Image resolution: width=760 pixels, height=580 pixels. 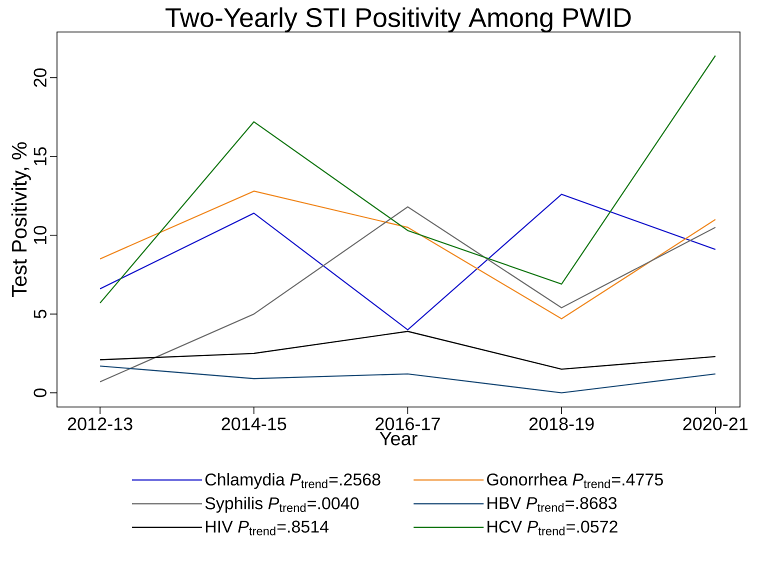 I want to click on legend-label: HCV P$_{trend}$=.0572, so click(x=553, y=528).